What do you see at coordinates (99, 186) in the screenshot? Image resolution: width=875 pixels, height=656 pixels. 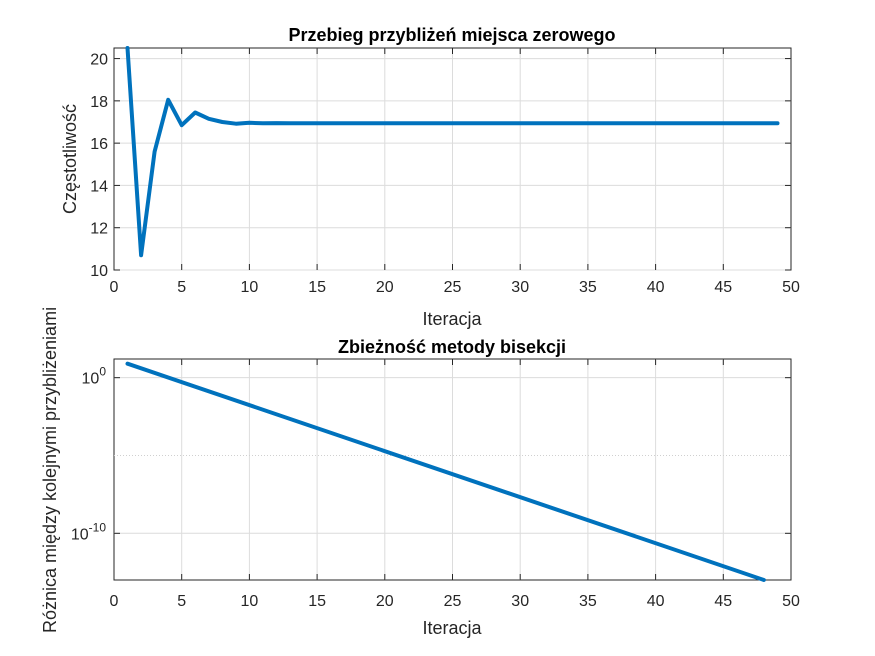 I see `y-tick-label: 14` at bounding box center [99, 186].